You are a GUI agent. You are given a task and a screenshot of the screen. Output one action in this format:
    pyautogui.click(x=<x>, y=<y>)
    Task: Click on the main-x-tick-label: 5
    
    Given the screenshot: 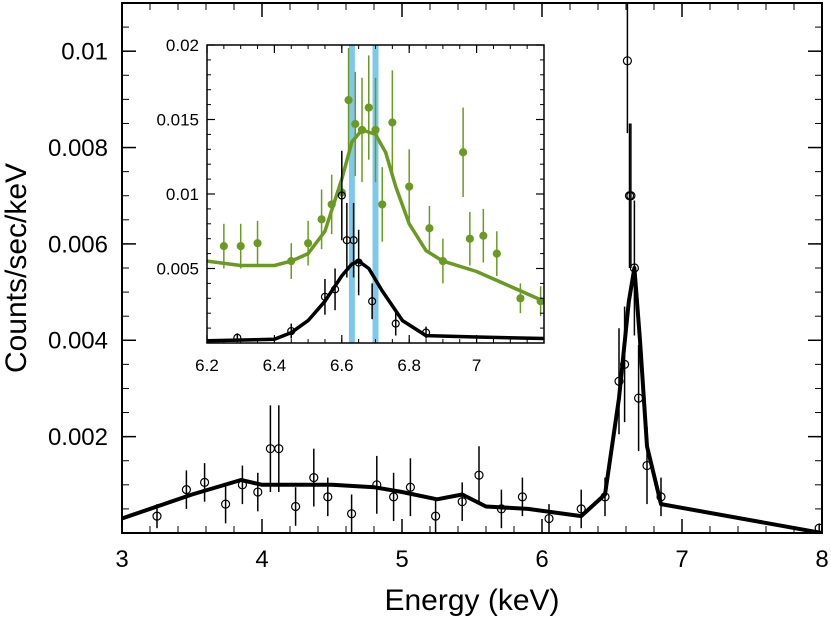 What is the action you would take?
    pyautogui.click(x=401, y=559)
    